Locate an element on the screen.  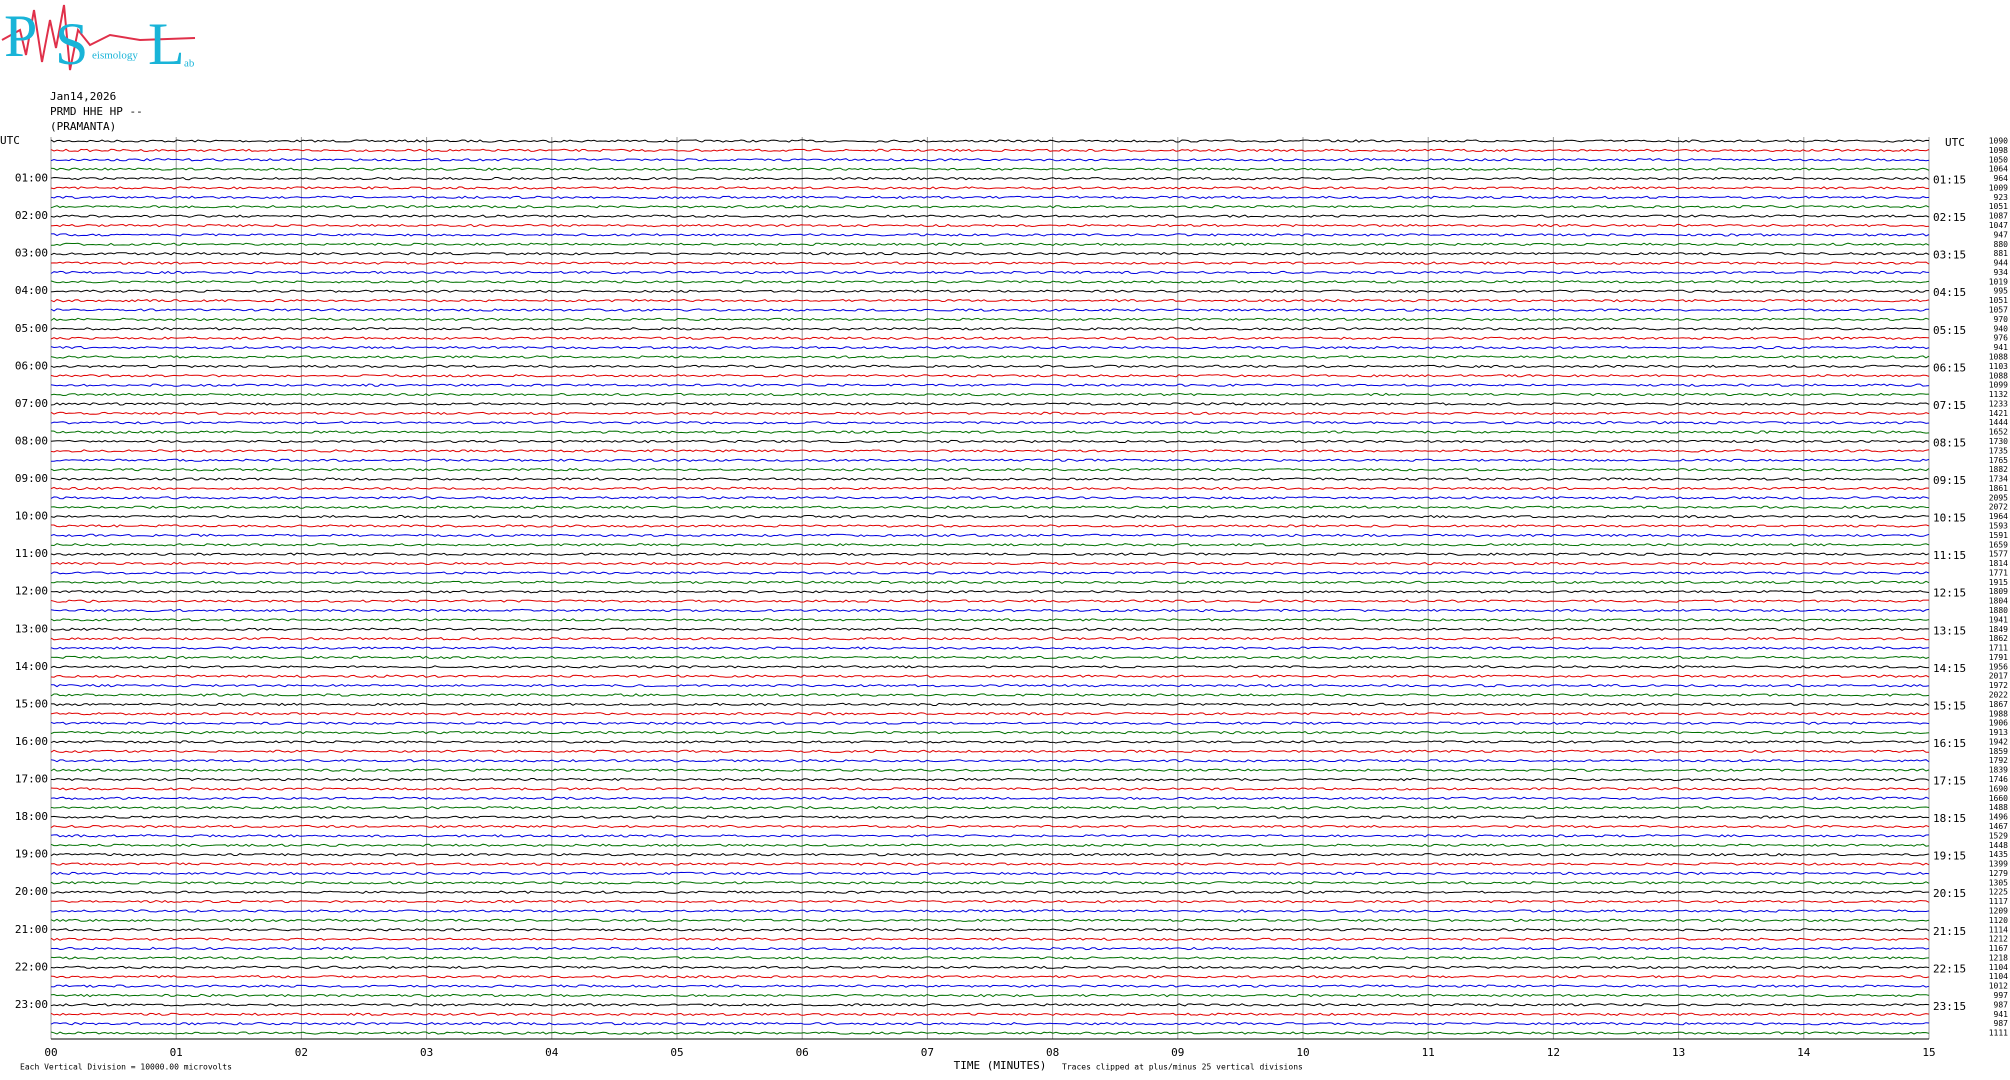
trace-value: 947 is located at coordinates (2001, 234).